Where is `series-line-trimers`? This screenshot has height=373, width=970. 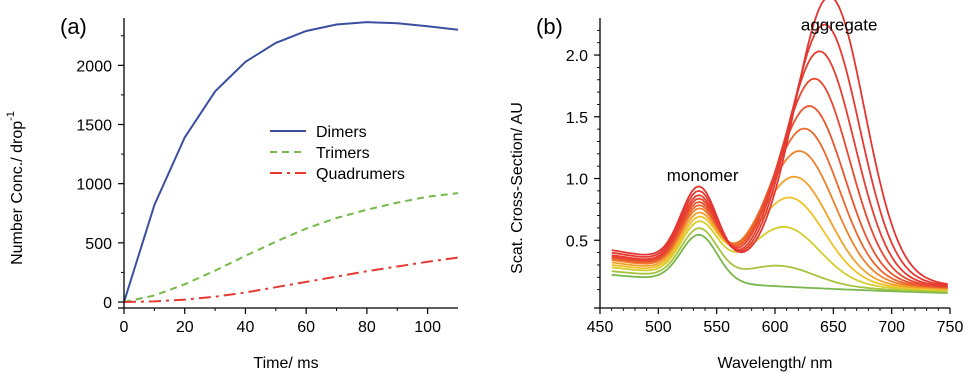 series-line-trimers is located at coordinates (291, 247).